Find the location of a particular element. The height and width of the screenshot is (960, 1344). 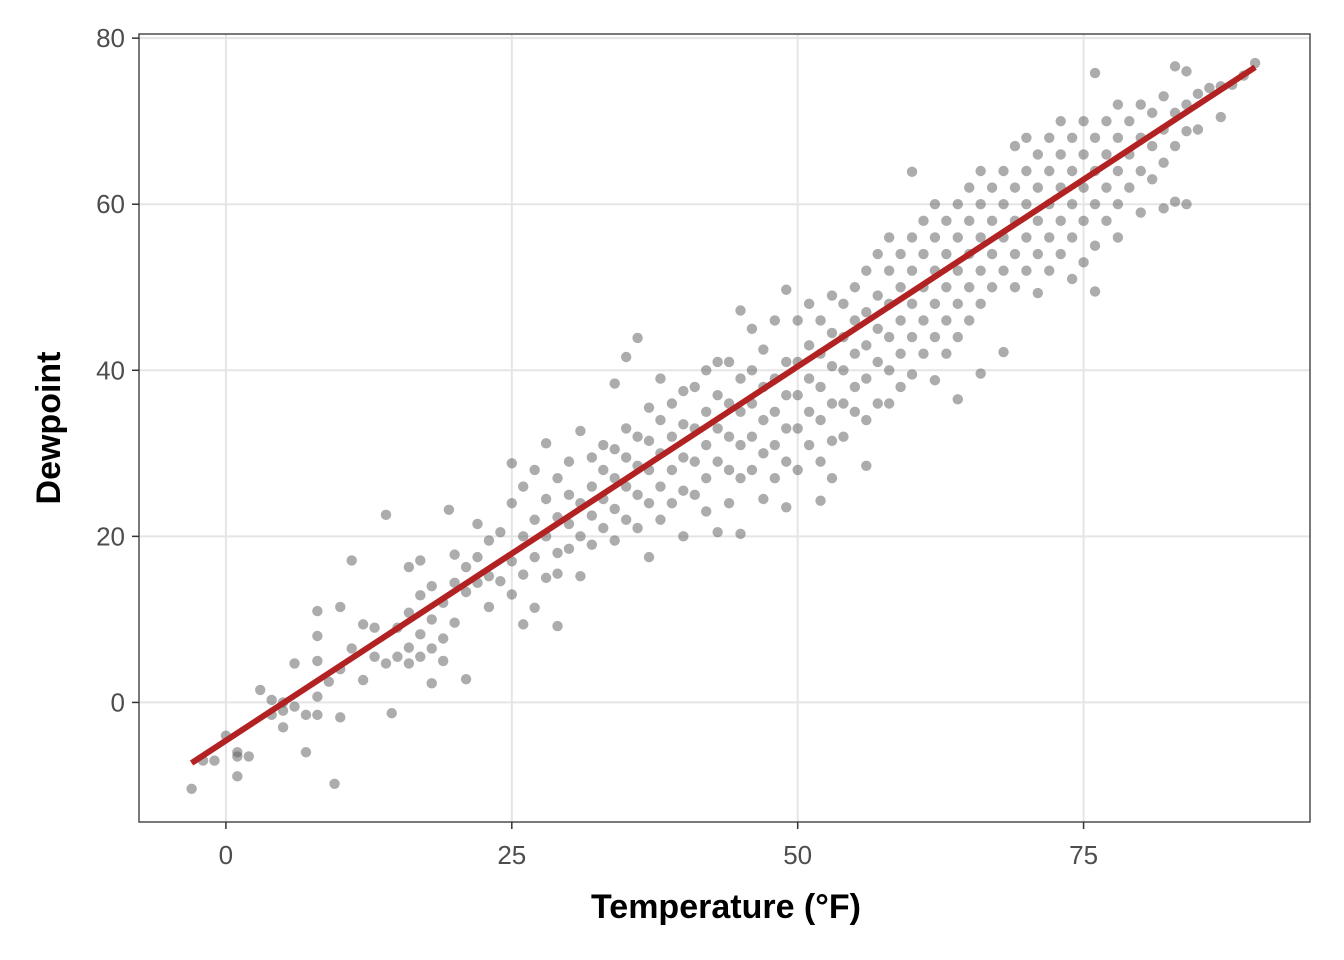

y-tick-label: 20 is located at coordinates (110, 536).